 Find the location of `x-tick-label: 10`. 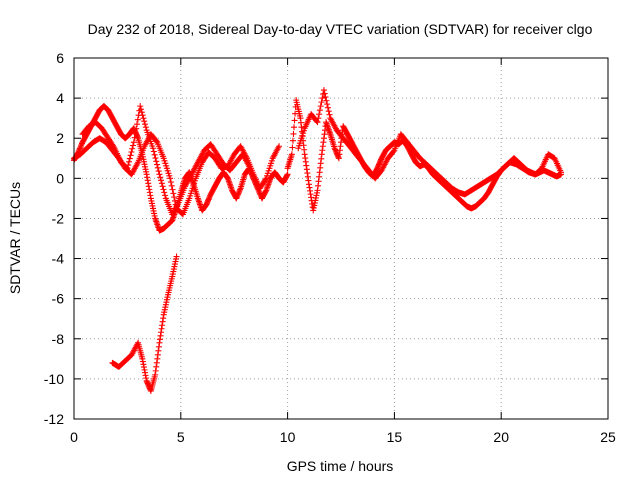

x-tick-label: 10 is located at coordinates (288, 437).